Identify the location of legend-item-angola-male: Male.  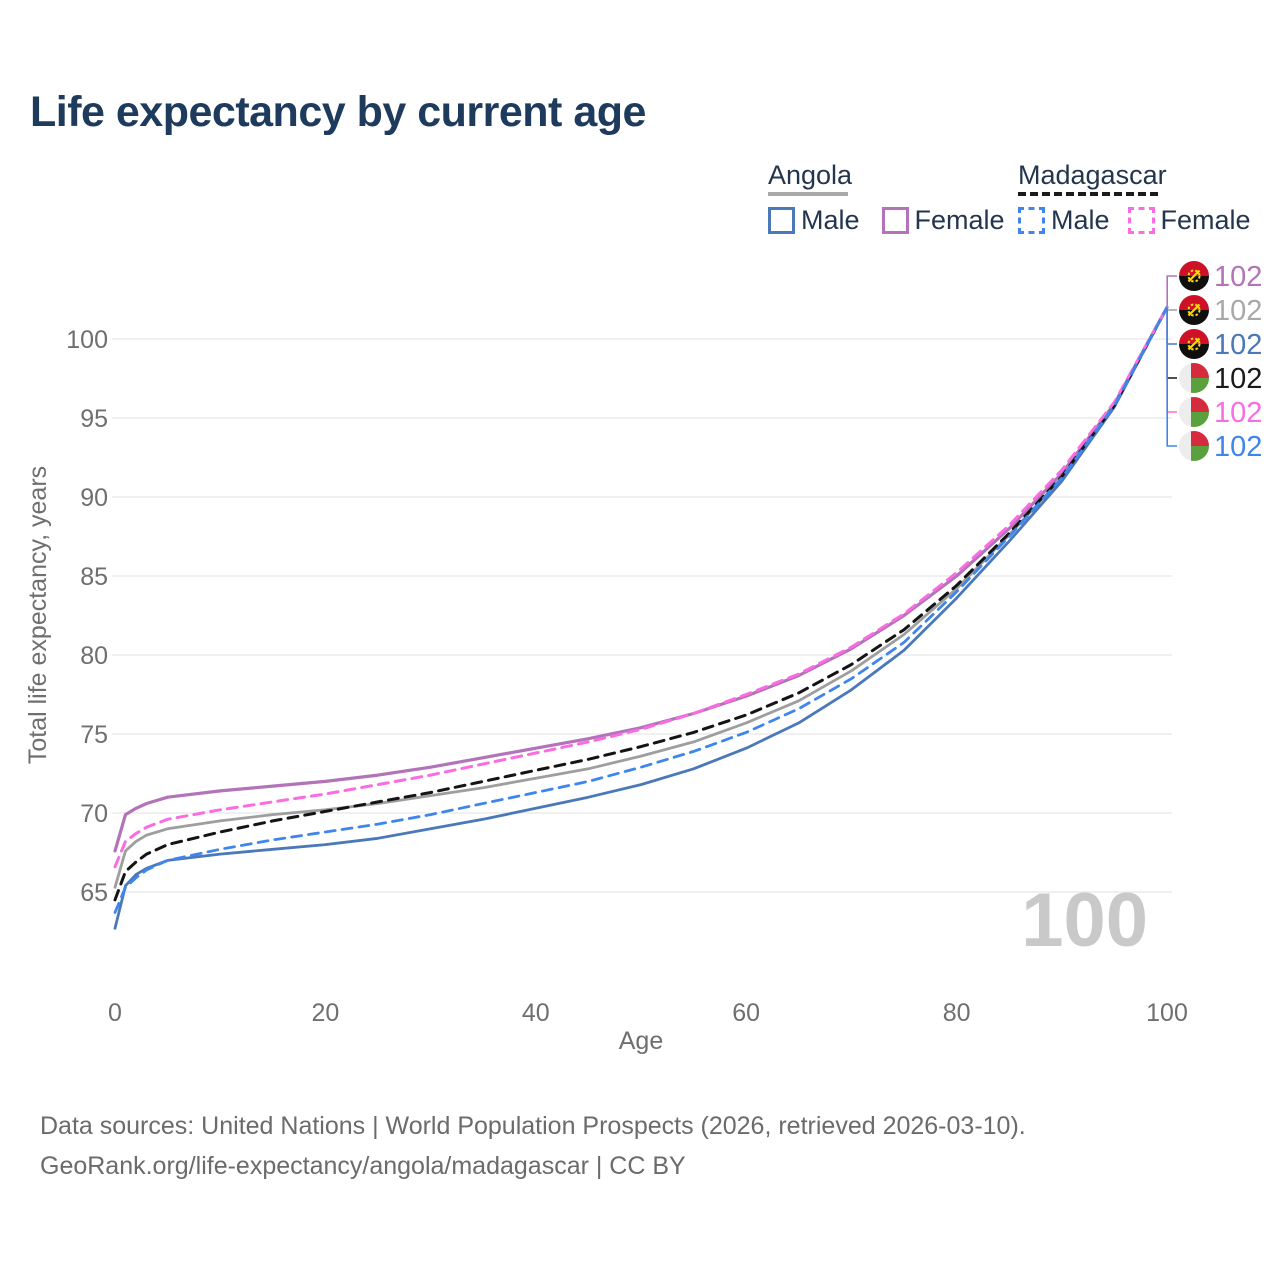
(814, 220).